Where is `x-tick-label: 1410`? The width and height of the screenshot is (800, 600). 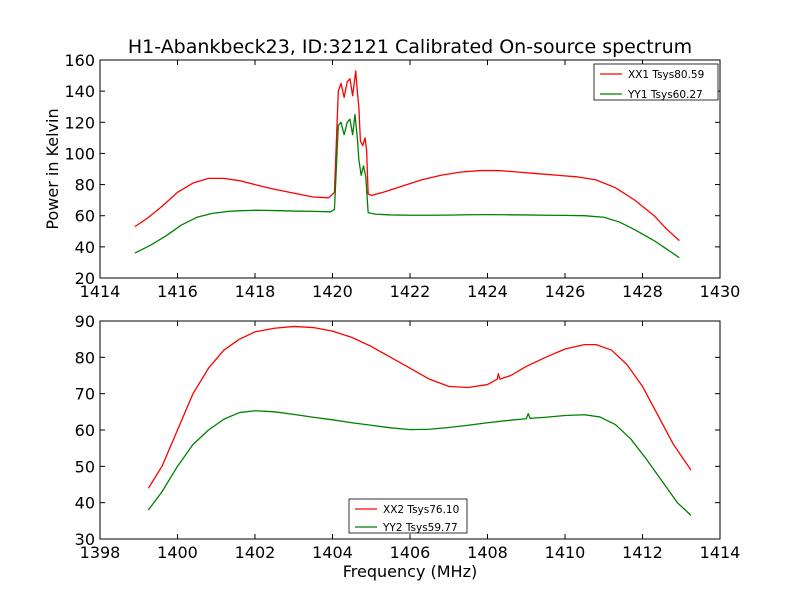 x-tick-label: 1410 is located at coordinates (565, 552).